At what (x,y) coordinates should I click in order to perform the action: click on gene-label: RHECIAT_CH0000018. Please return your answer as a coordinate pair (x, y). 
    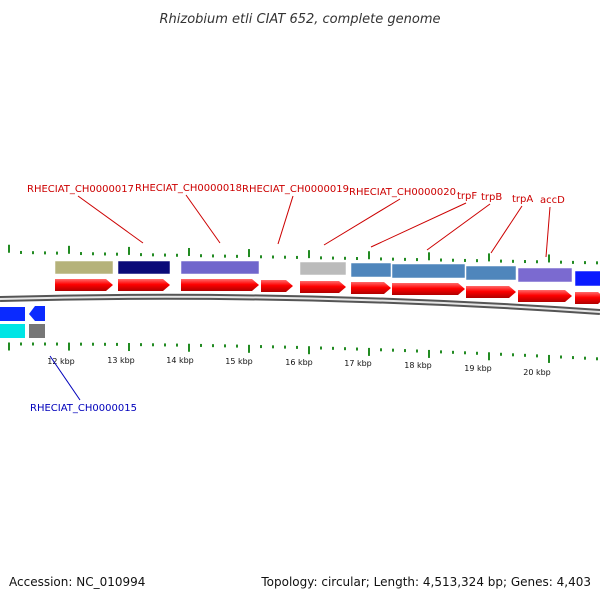
    Looking at the image, I should click on (188, 188).